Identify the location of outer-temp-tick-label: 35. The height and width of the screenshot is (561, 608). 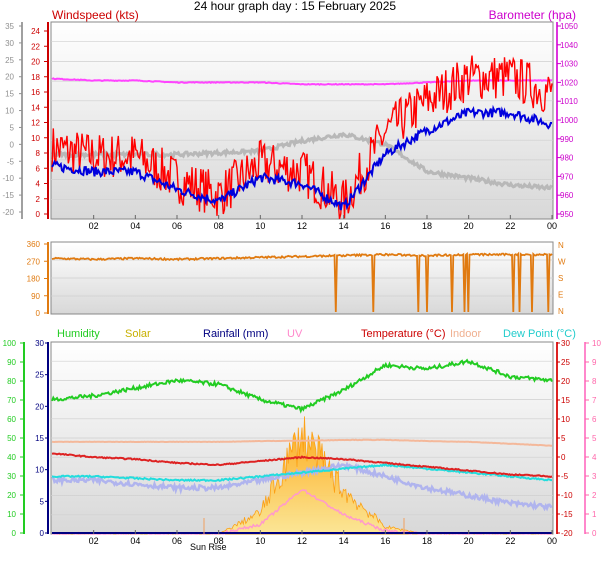
(9, 26).